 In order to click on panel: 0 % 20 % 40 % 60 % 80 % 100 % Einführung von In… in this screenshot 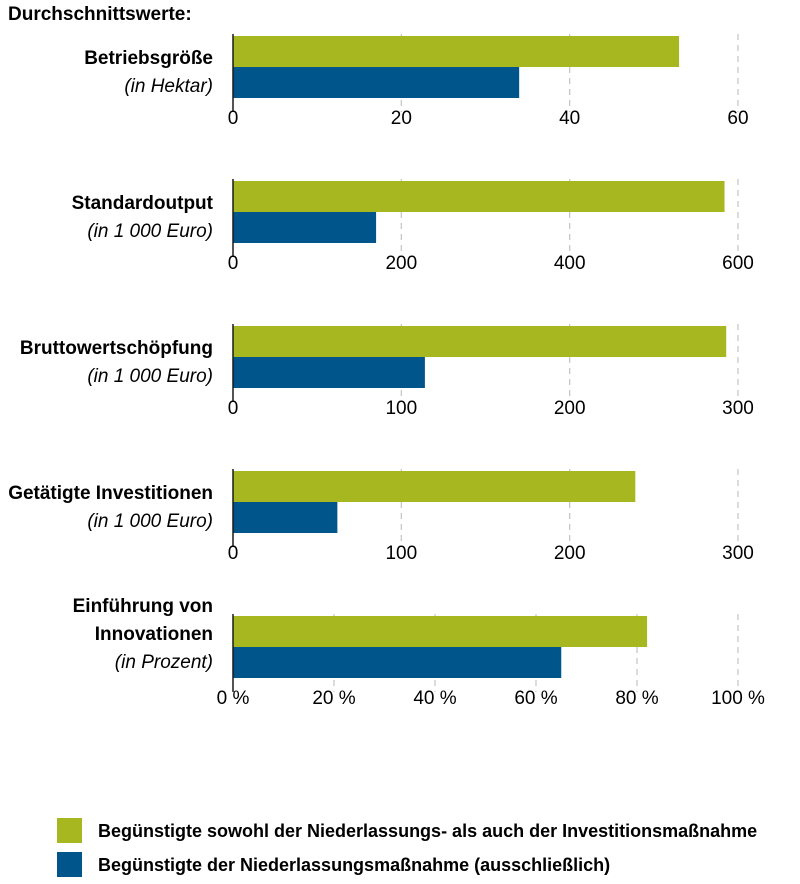, I will do `click(419, 652)`.